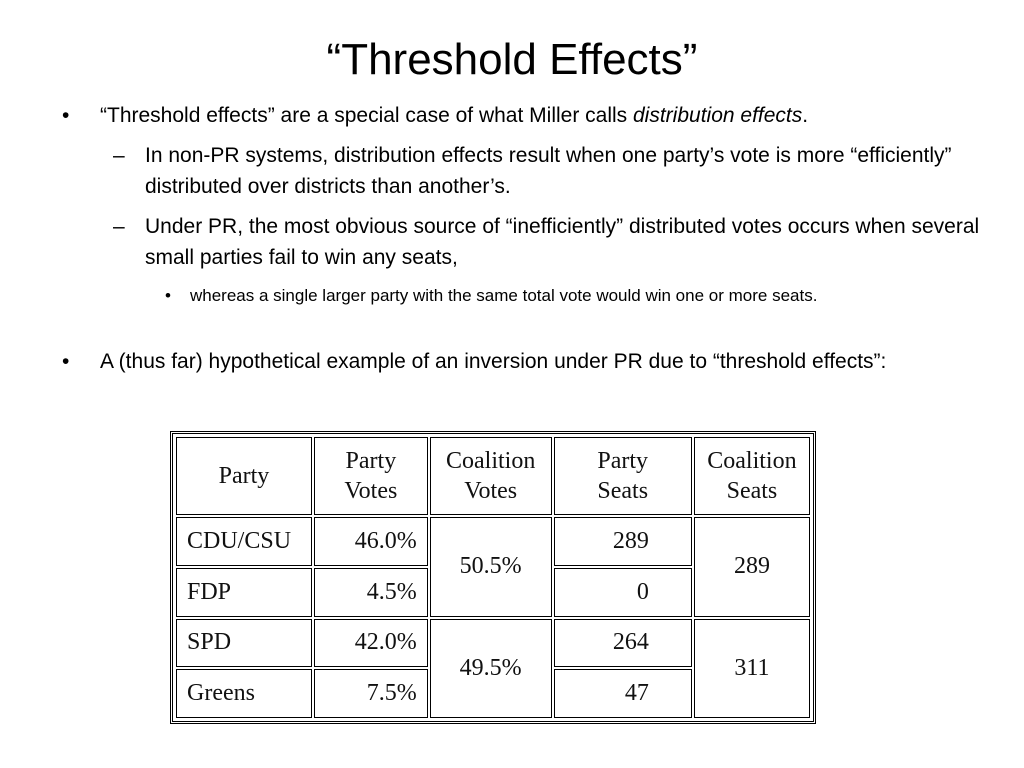 The width and height of the screenshot is (1024, 768). Describe the element at coordinates (751, 668) in the screenshot. I see `cell-coalition-seats: 311` at that location.